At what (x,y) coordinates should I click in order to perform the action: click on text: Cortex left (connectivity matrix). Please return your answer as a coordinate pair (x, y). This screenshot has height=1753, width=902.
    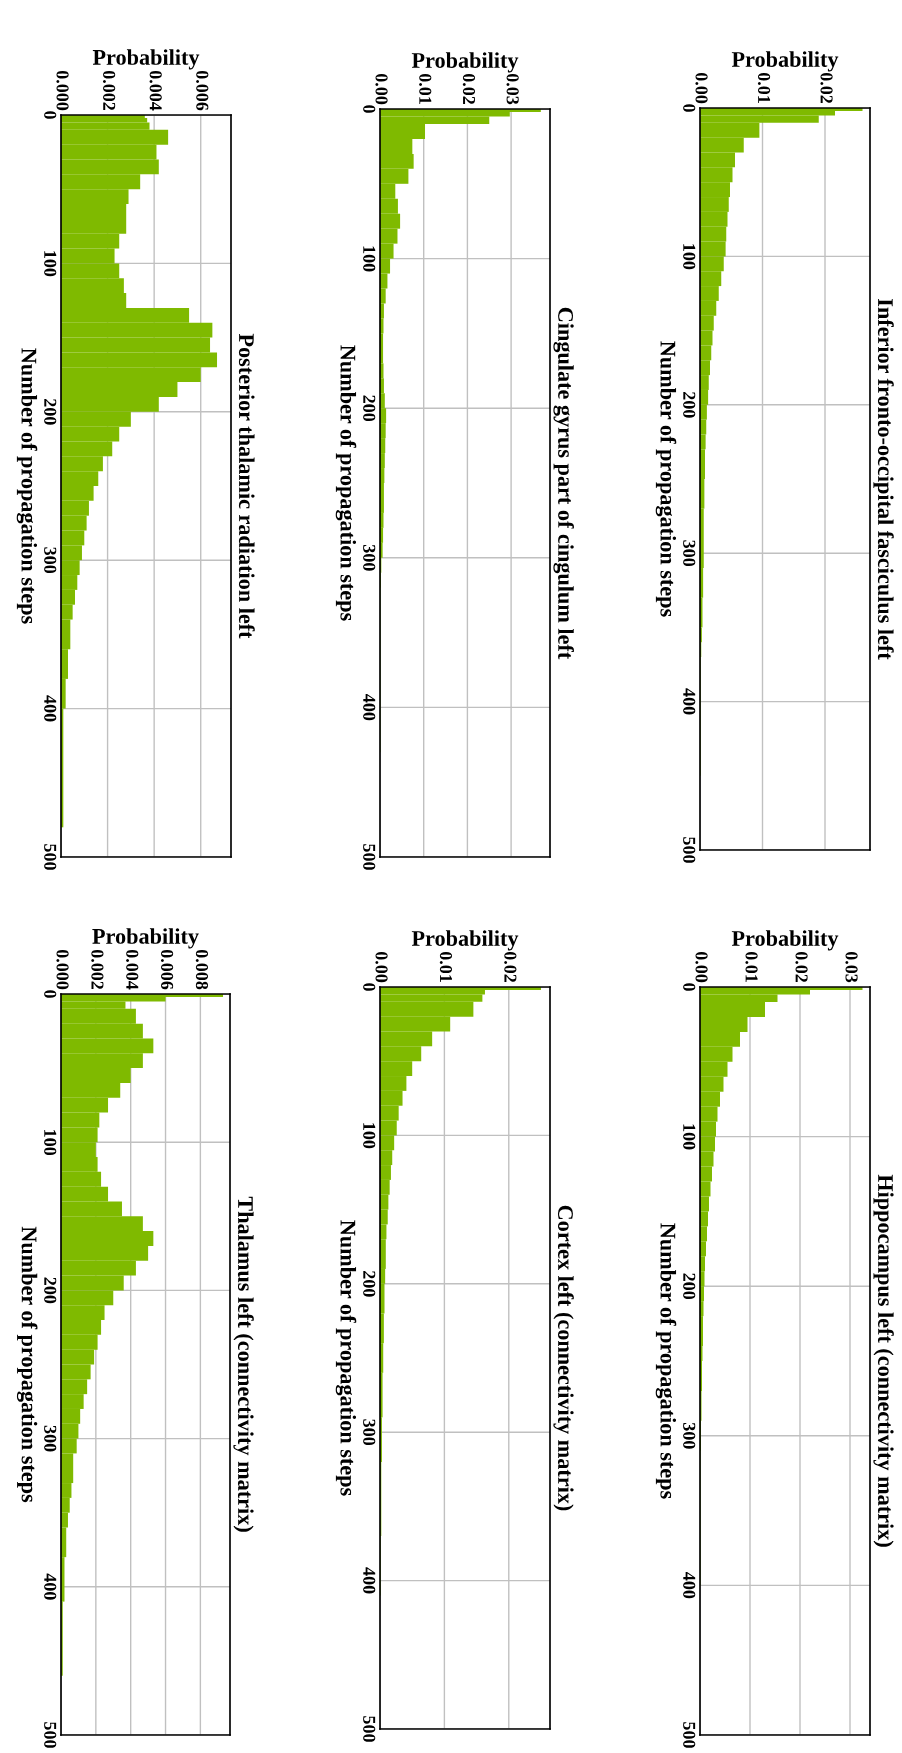
    Looking at the image, I should click on (563, 1358).